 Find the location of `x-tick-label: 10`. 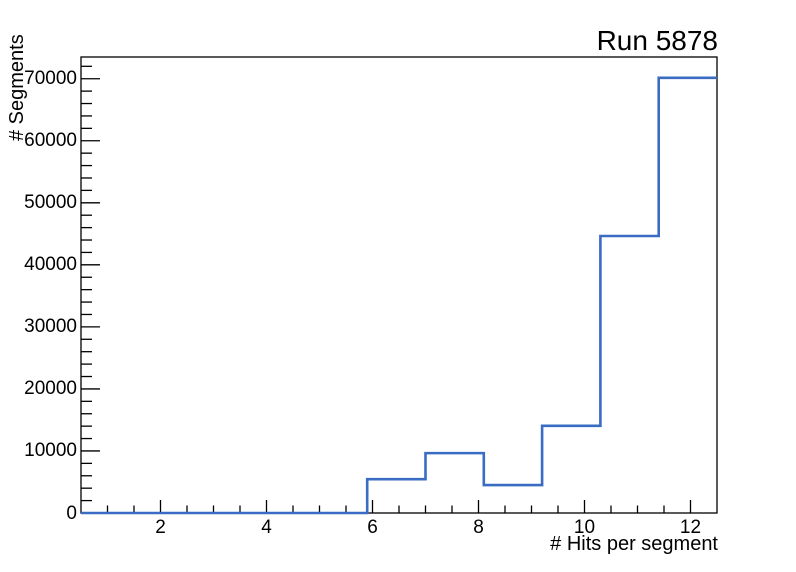

x-tick-label: 10 is located at coordinates (584, 527).